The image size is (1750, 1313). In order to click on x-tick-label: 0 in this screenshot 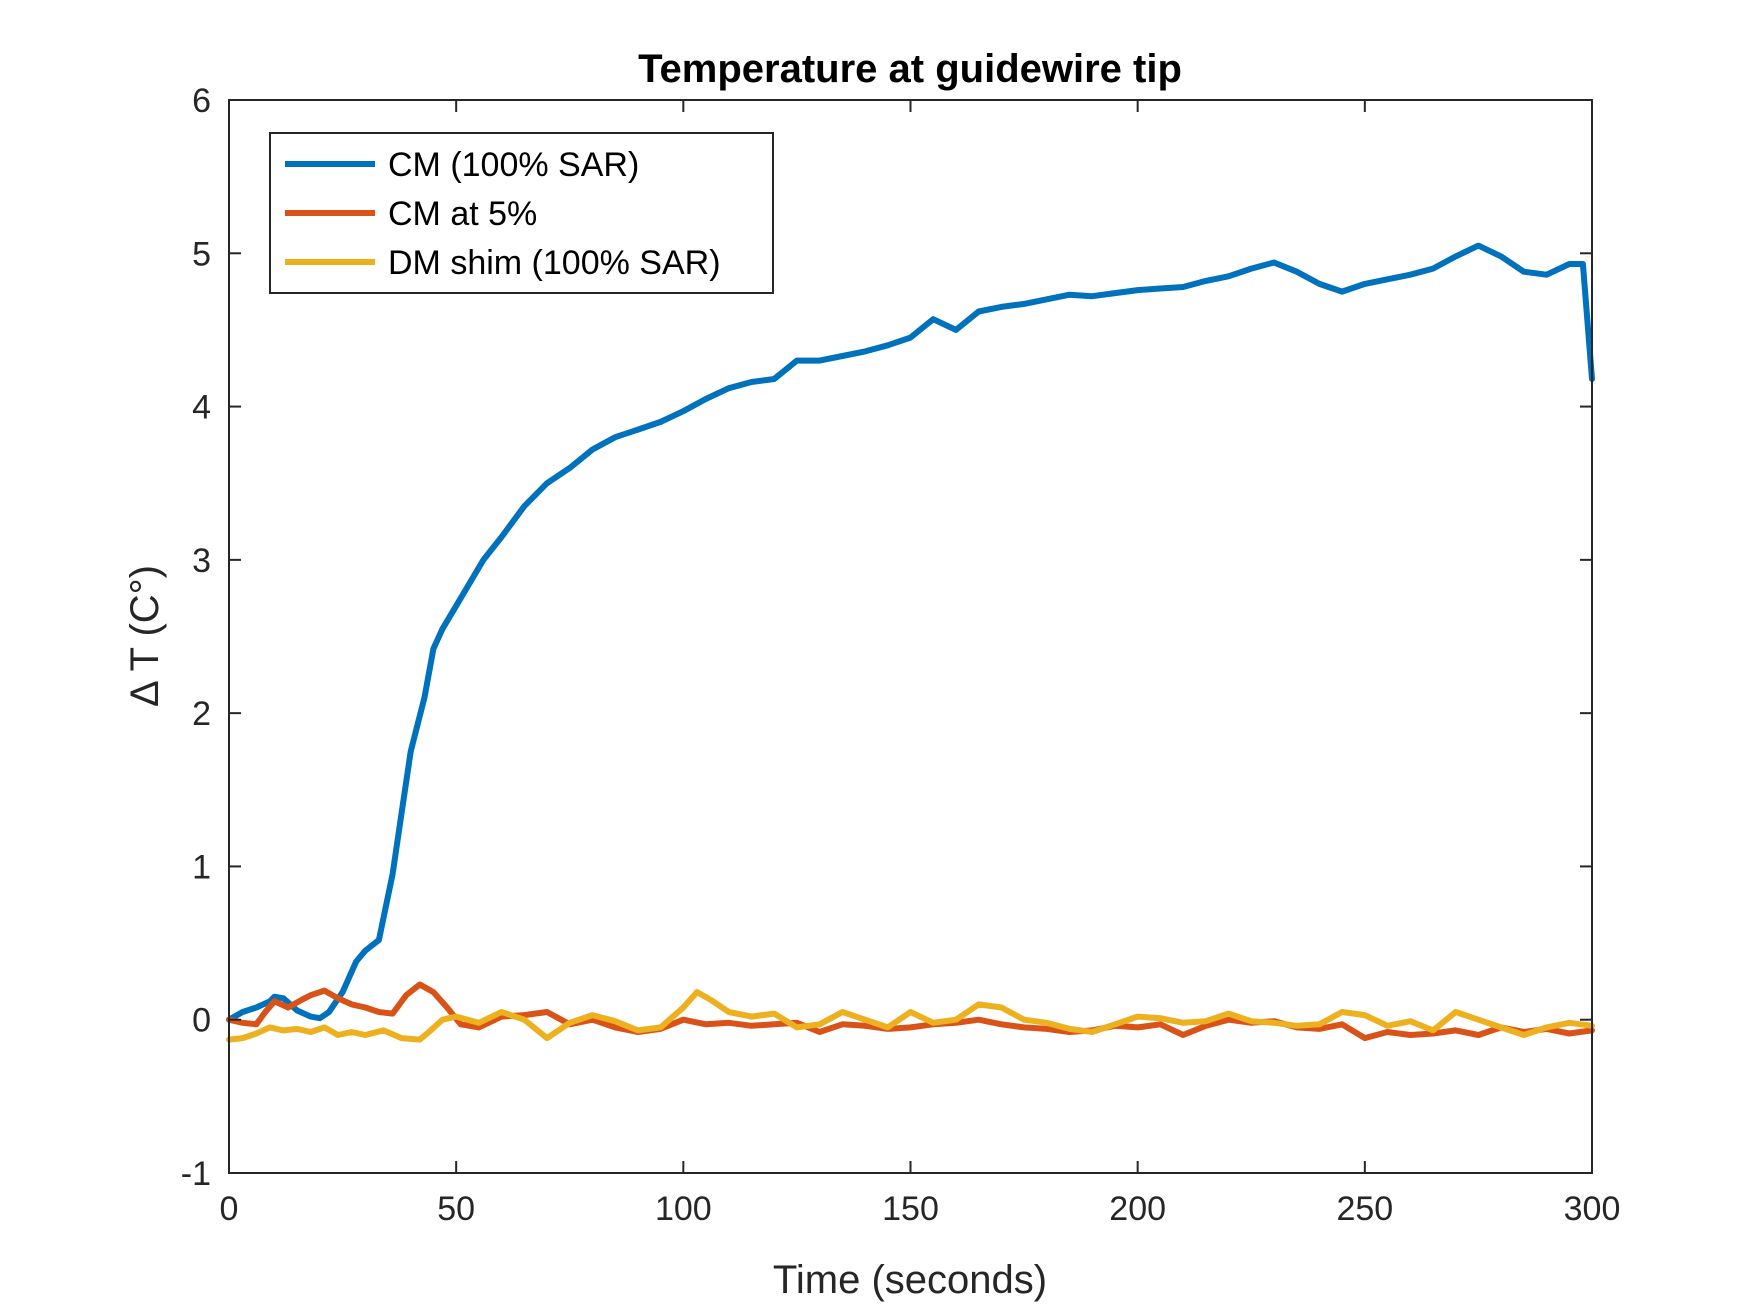, I will do `click(229, 1209)`.